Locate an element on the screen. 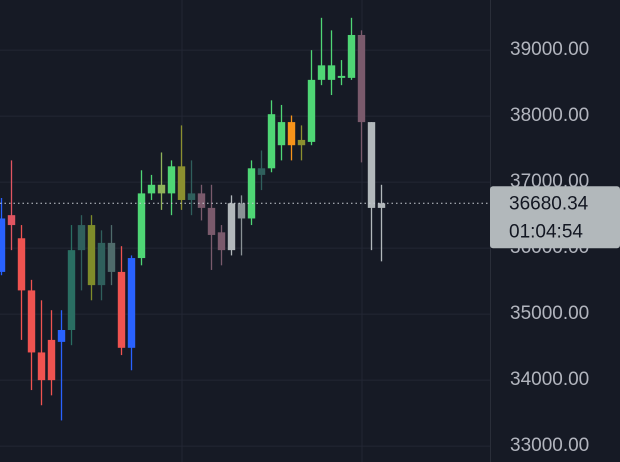  last-price: 36680.34 01:04:54 is located at coordinates (310, 217).